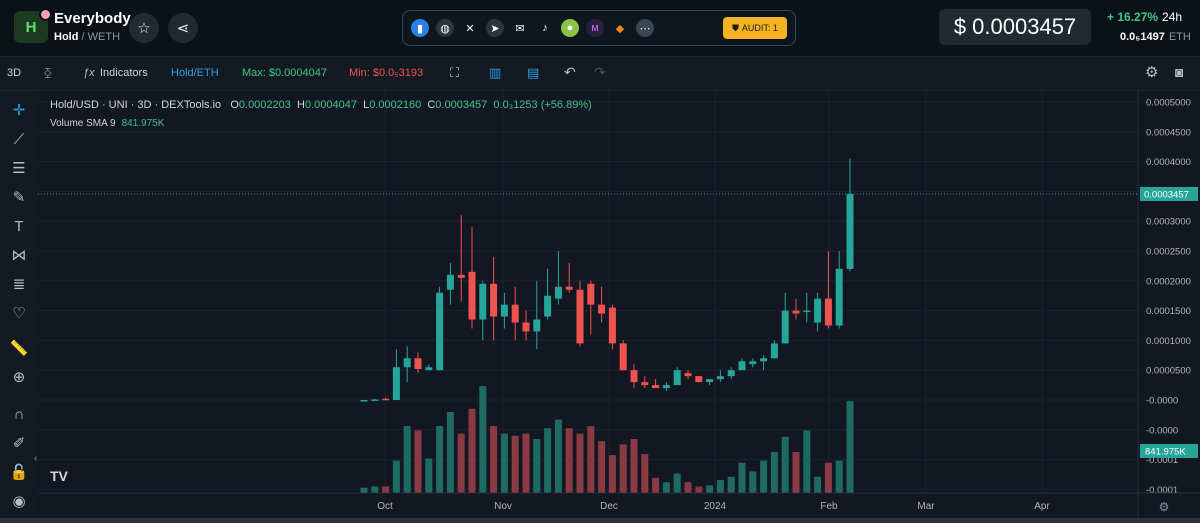  Describe the element at coordinates (1152, 72) in the screenshot. I see `settings-icon: ⚙` at that location.